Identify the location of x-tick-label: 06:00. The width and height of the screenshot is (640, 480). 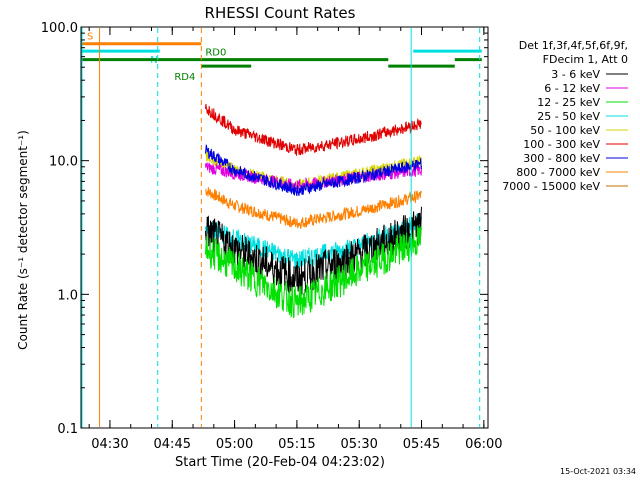
(483, 444).